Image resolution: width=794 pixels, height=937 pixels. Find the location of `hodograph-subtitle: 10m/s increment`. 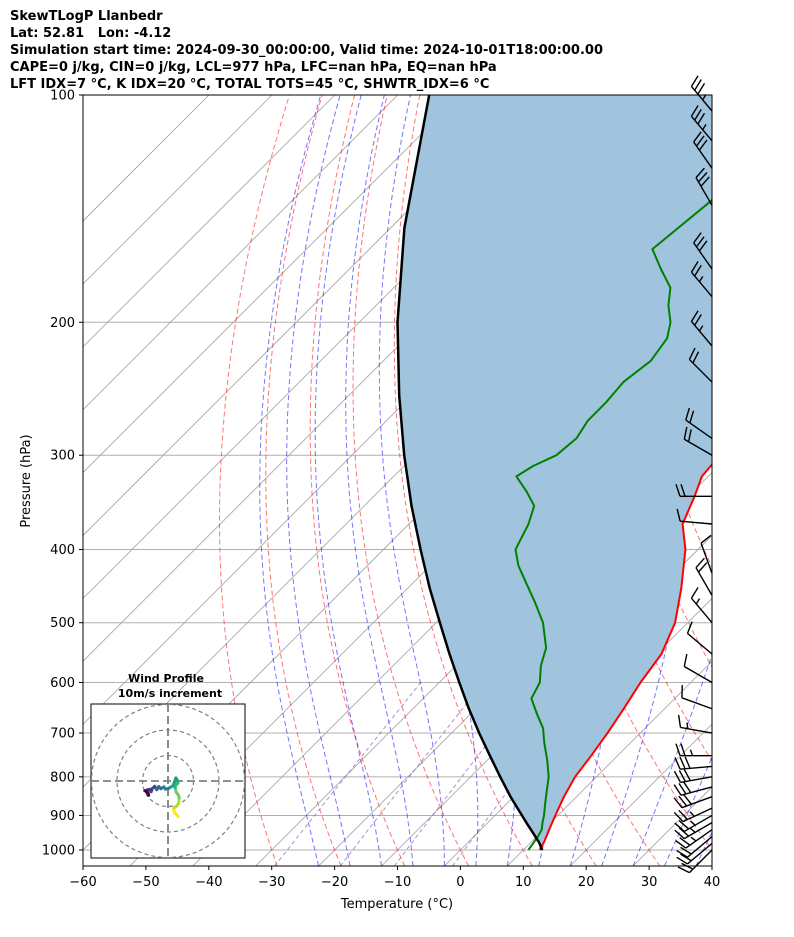

hodograph-subtitle: 10m/s increment is located at coordinates (170, 693).